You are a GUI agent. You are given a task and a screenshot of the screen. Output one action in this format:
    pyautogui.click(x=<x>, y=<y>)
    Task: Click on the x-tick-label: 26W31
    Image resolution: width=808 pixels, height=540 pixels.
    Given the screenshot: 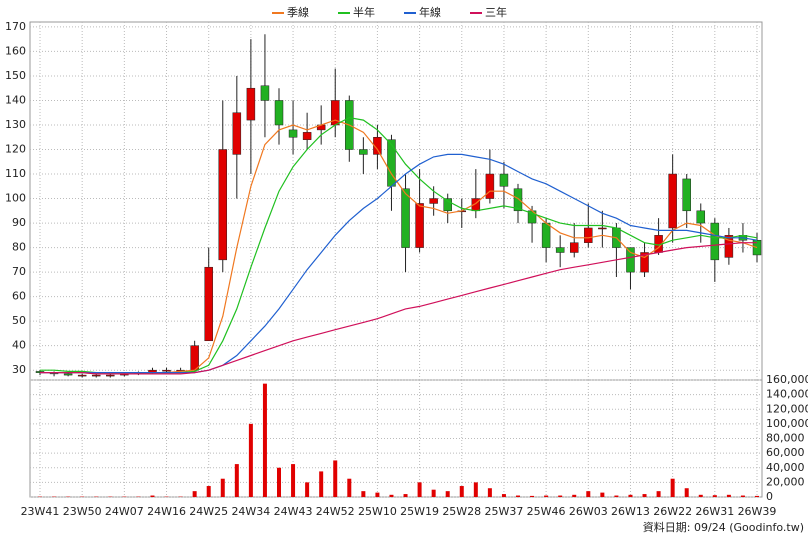 What is the action you would take?
    pyautogui.click(x=714, y=511)
    